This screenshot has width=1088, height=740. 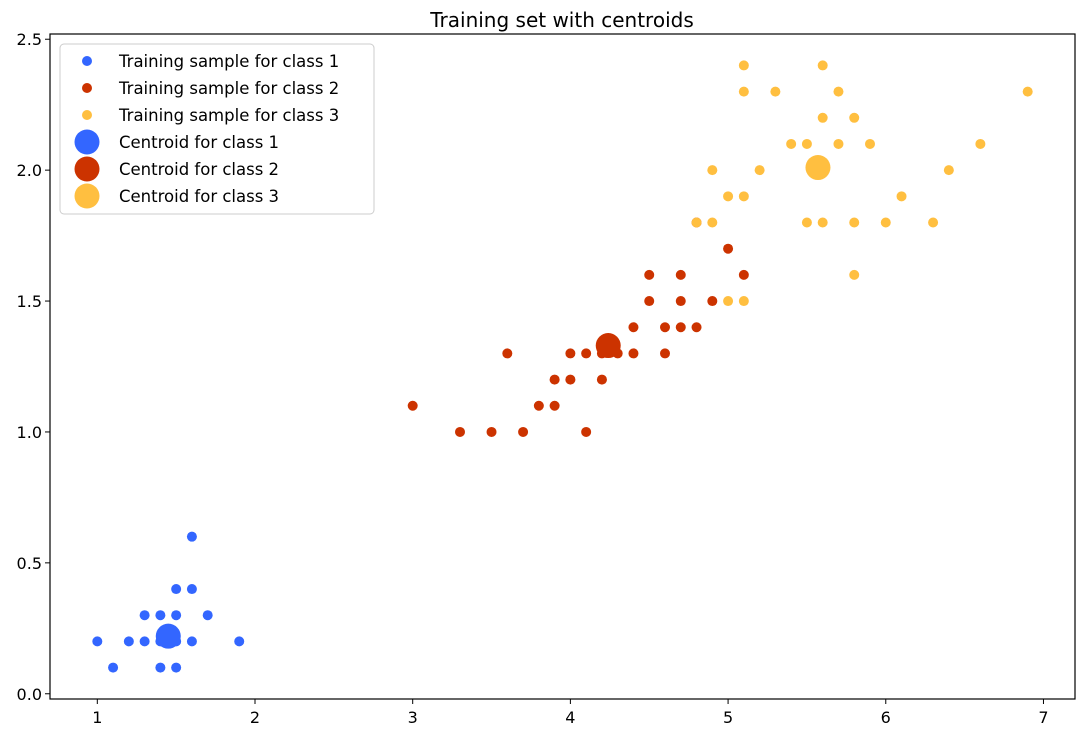 What do you see at coordinates (228, 115) in the screenshot?
I see `legend-label-3: Training sample for class 3` at bounding box center [228, 115].